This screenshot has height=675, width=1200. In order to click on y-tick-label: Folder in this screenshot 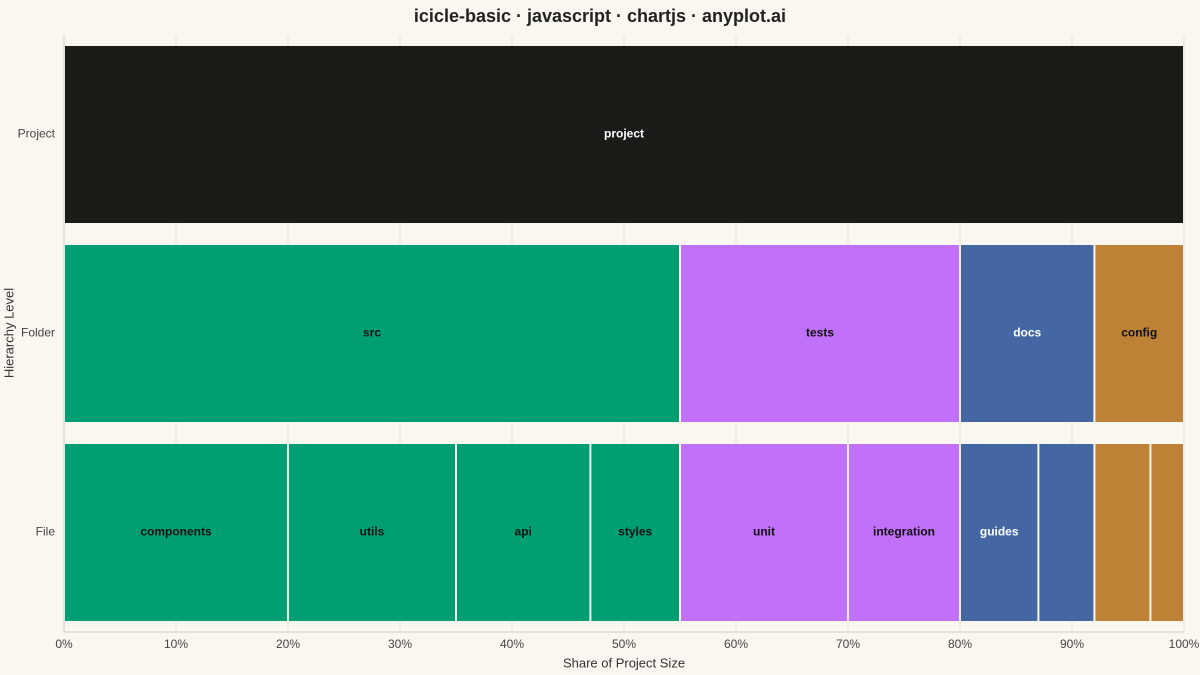, I will do `click(38, 333)`.